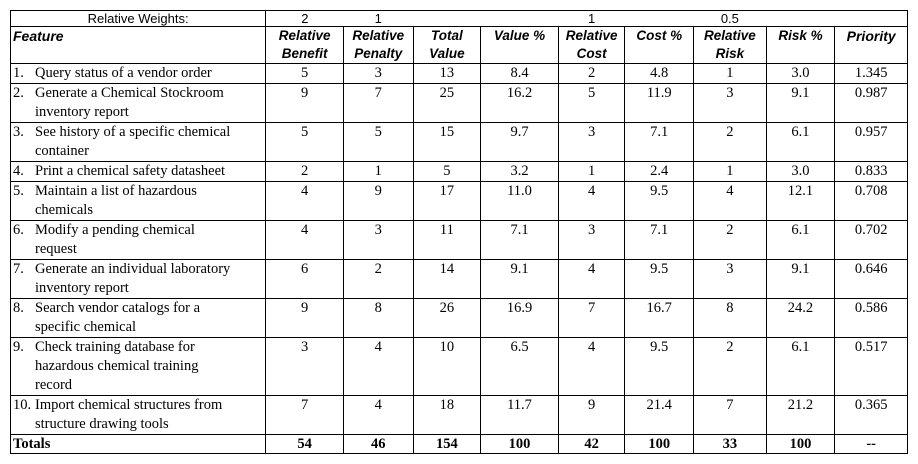 The height and width of the screenshot is (464, 918). What do you see at coordinates (871, 279) in the screenshot?
I see `cell-priority: 0.646` at bounding box center [871, 279].